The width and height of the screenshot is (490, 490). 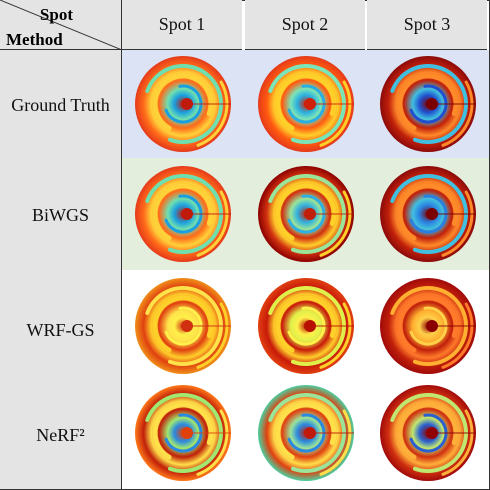 What do you see at coordinates (56, 14) in the screenshot?
I see `spot-header-label: Spot` at bounding box center [56, 14].